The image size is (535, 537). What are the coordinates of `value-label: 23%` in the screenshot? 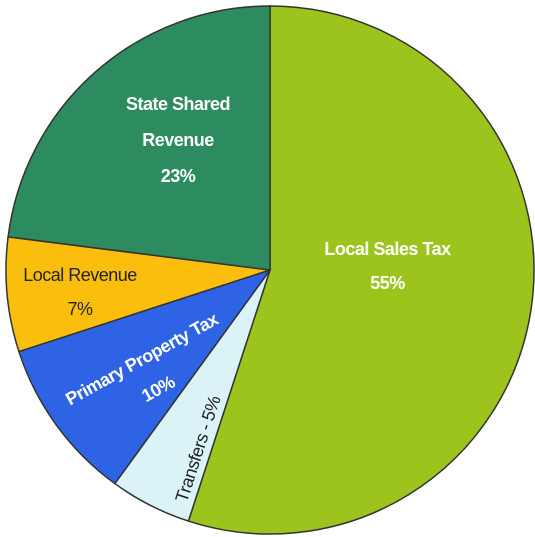 It's located at (178, 176).